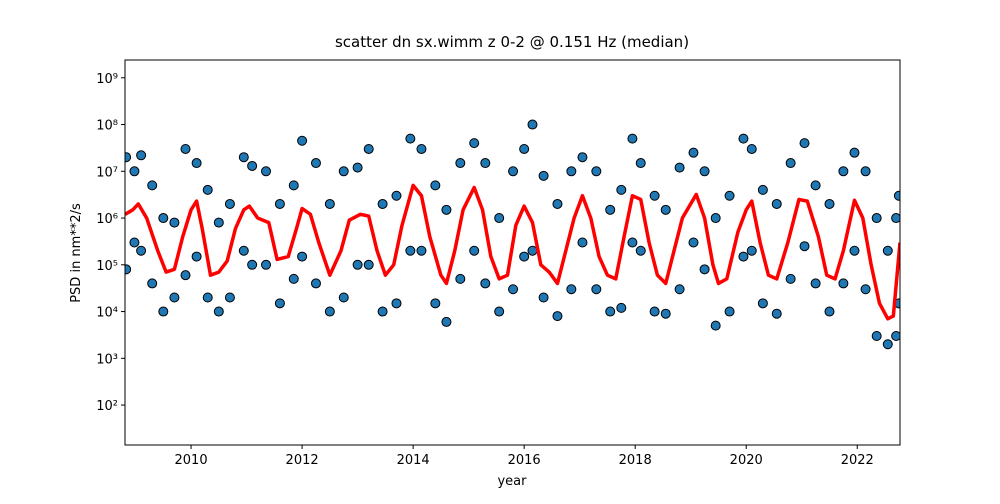 The width and height of the screenshot is (1000, 504). What do you see at coordinates (107, 359) in the screenshot?
I see `y-tick-label: 10³` at bounding box center [107, 359].